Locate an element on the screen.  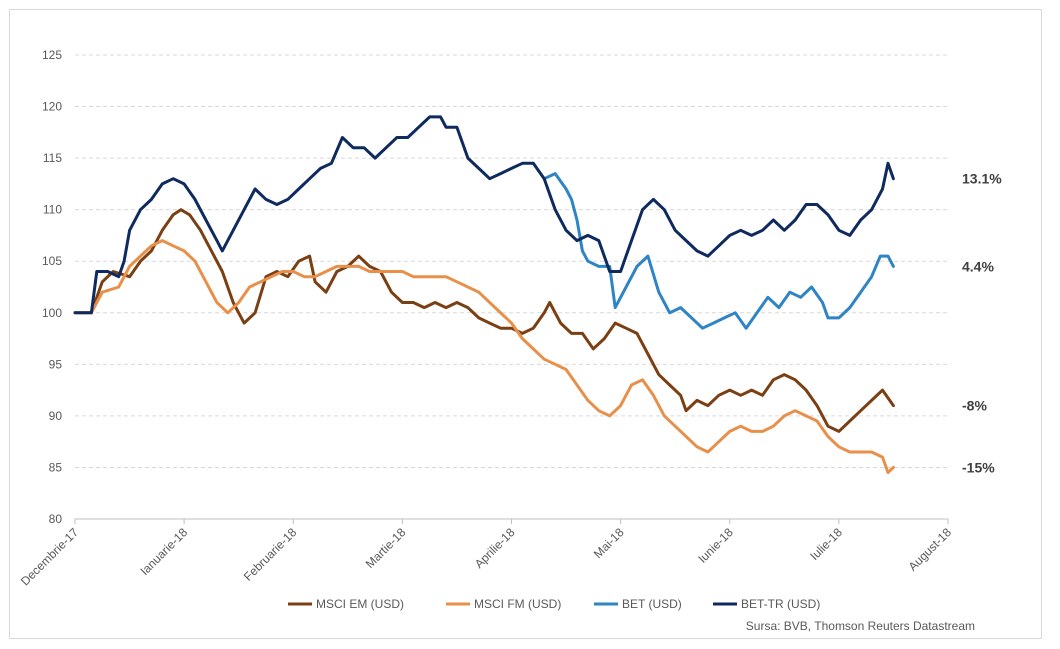
x-tick-label: Februarie-18 is located at coordinates (270, 554).